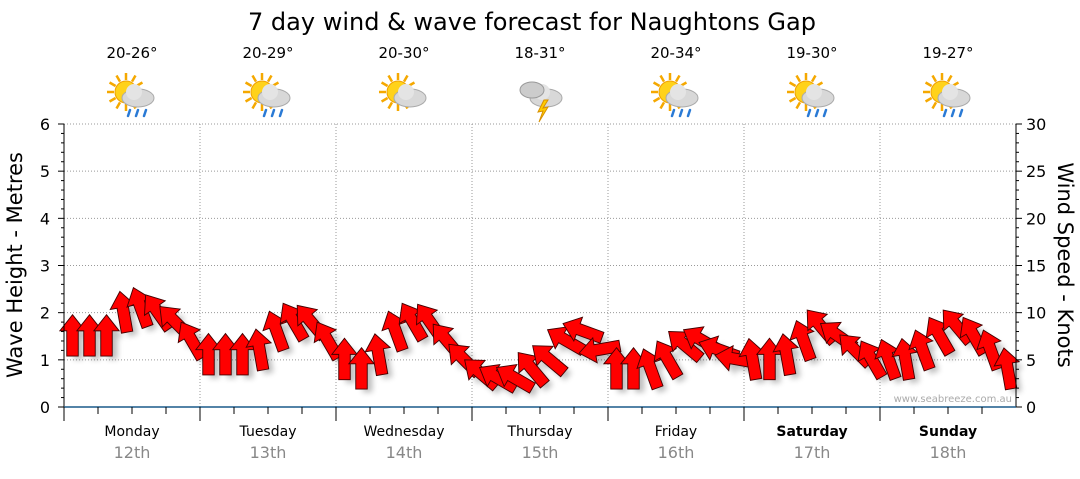 The width and height of the screenshot is (1080, 479). What do you see at coordinates (268, 432) in the screenshot?
I see `day-name: Tuesday` at bounding box center [268, 432].